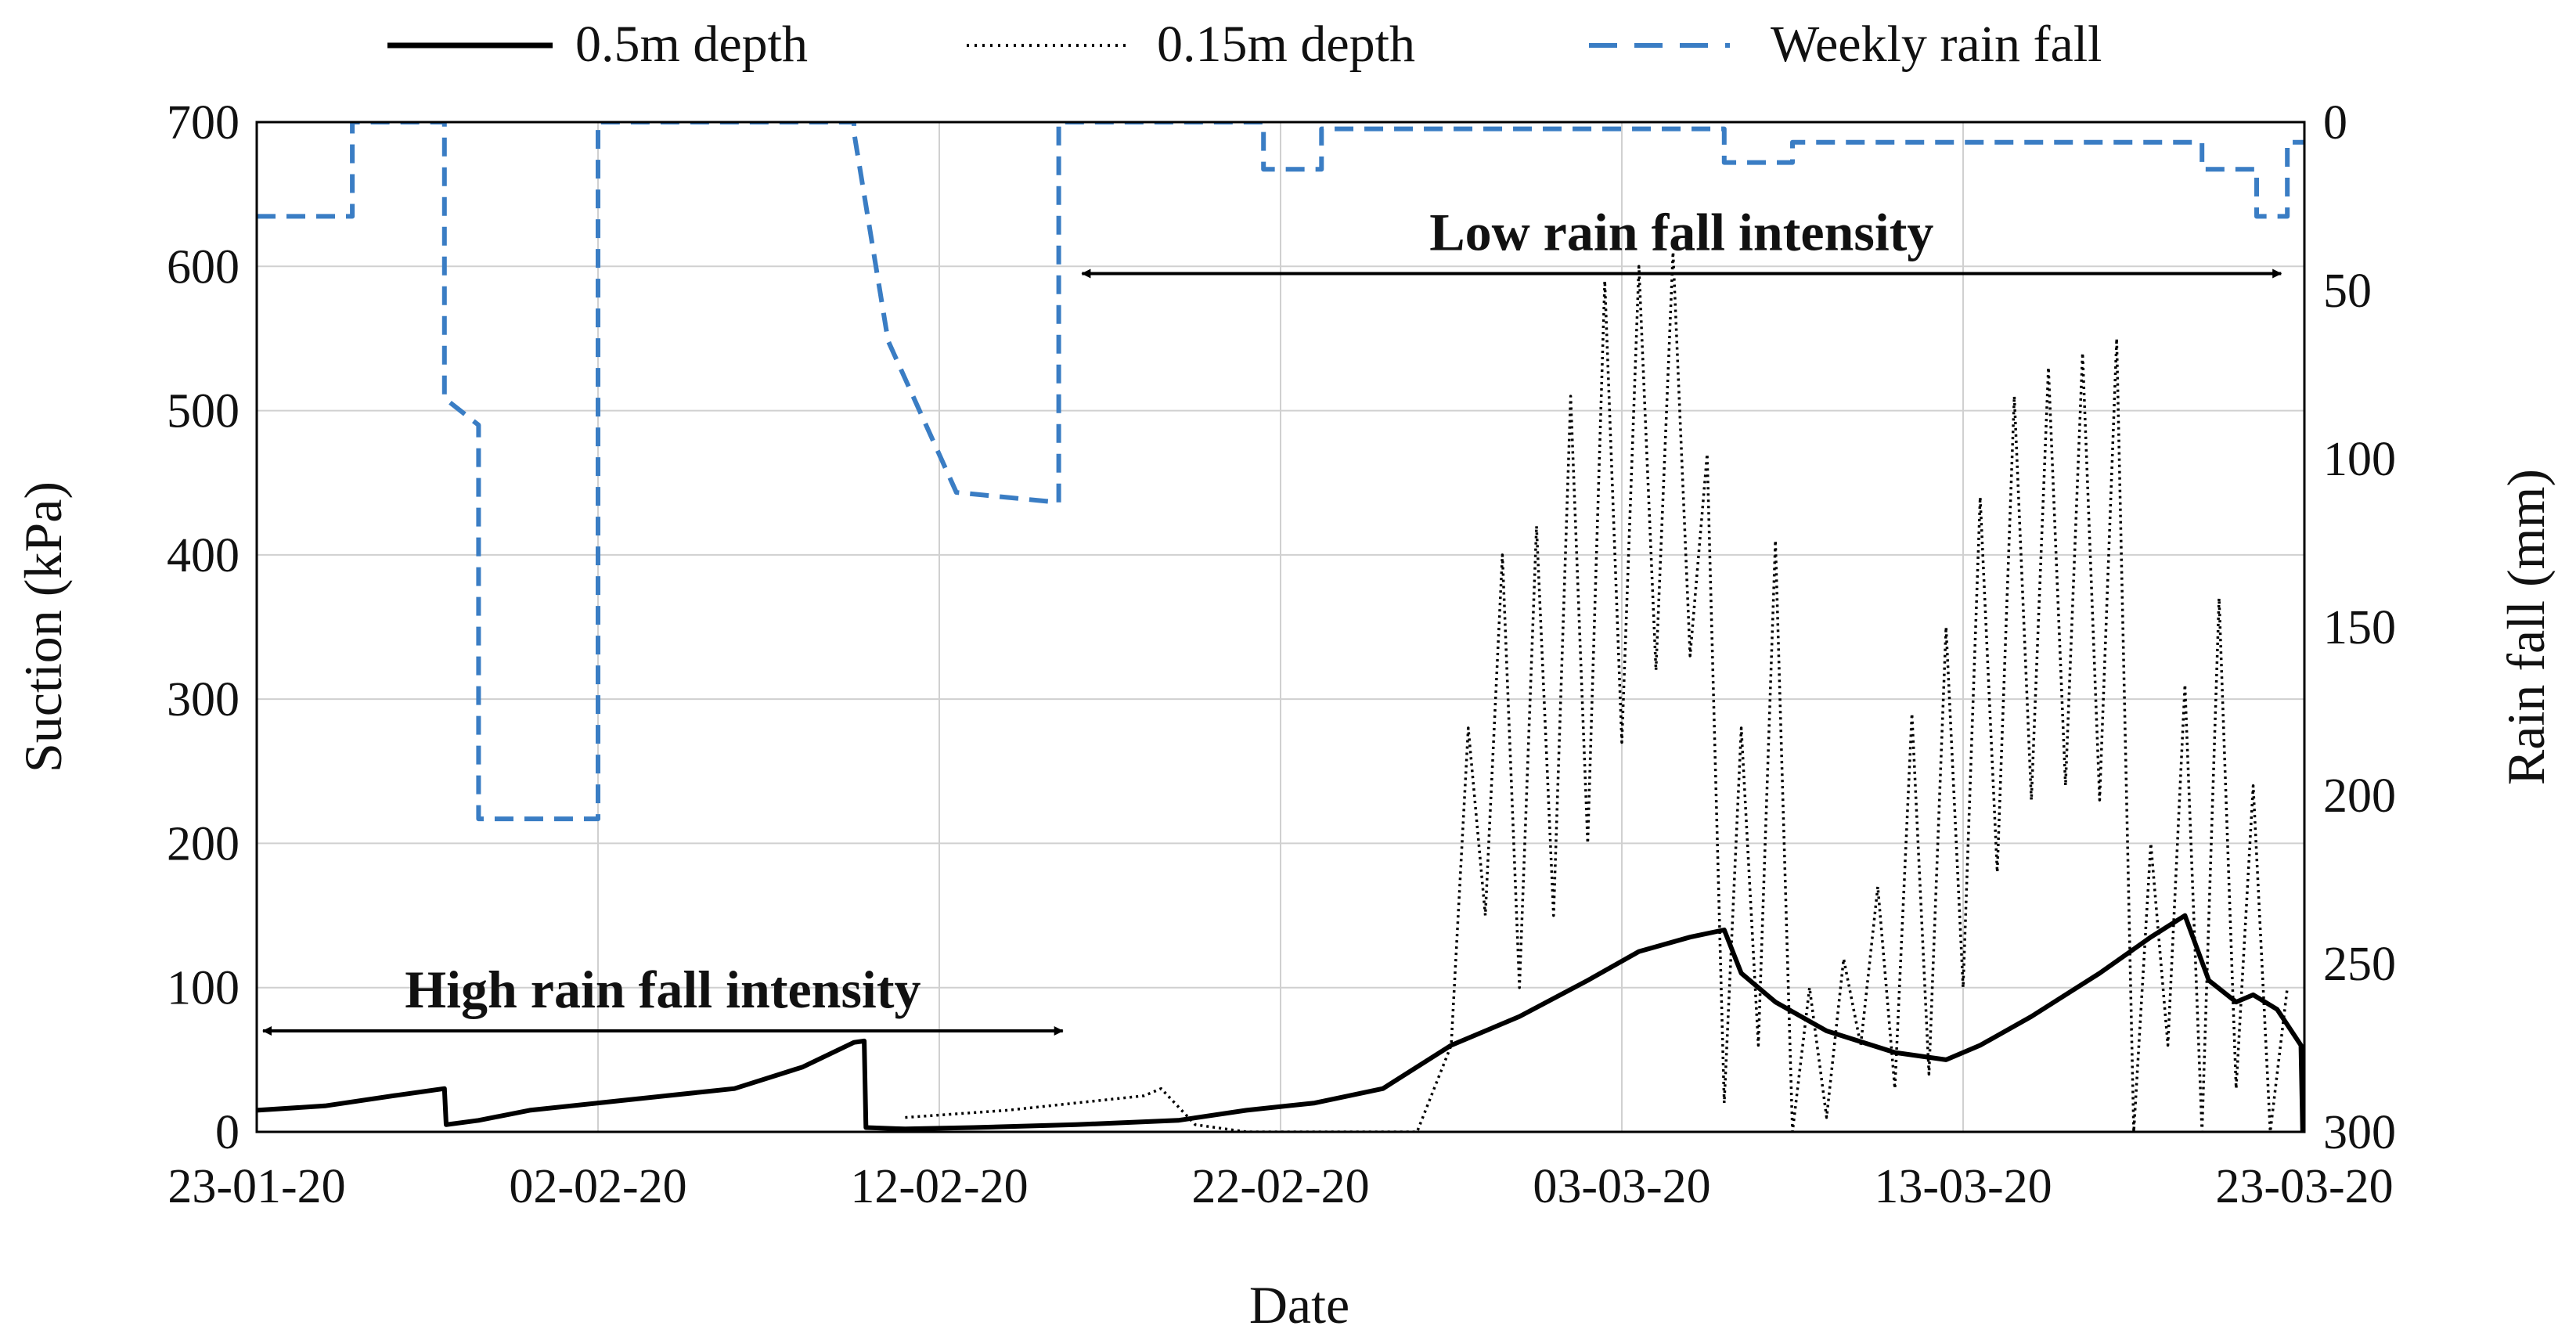 The image size is (2576, 1344). Describe the element at coordinates (2304, 1186) in the screenshot. I see `x-tick-label: 23-03-20` at that location.